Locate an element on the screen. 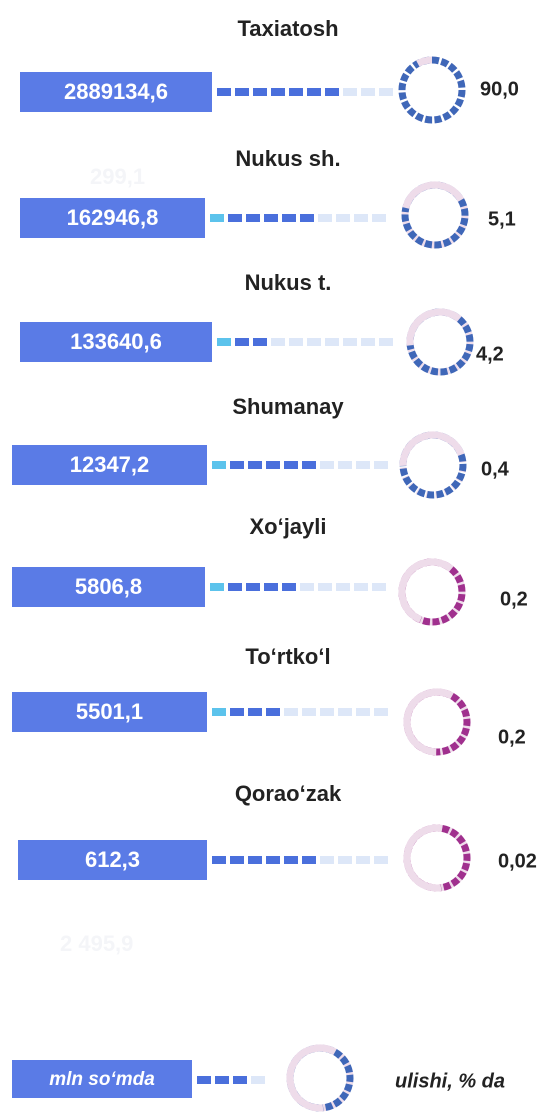 The image size is (539, 1120). value-text: 12347,2 is located at coordinates (110, 464).